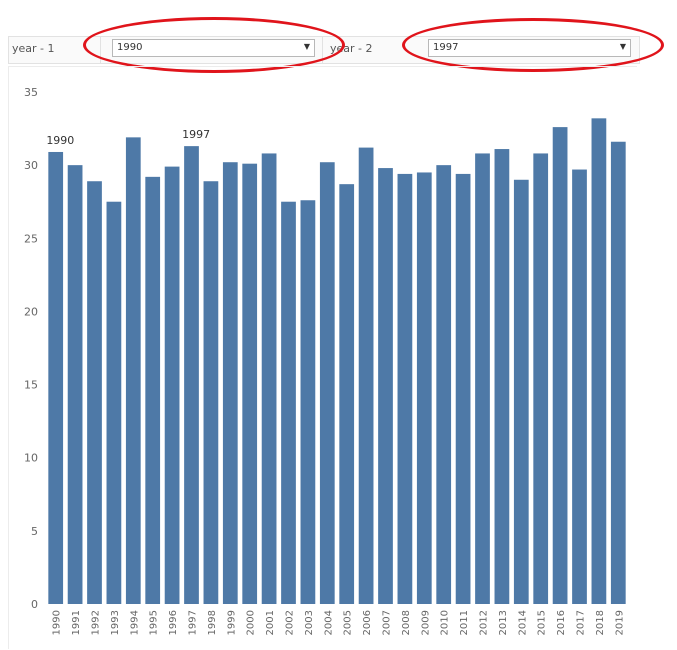 Image resolution: width=677 pixels, height=650 pixels. Describe the element at coordinates (529, 48) in the screenshot. I see `year2-select: 1997 ▼` at that location.